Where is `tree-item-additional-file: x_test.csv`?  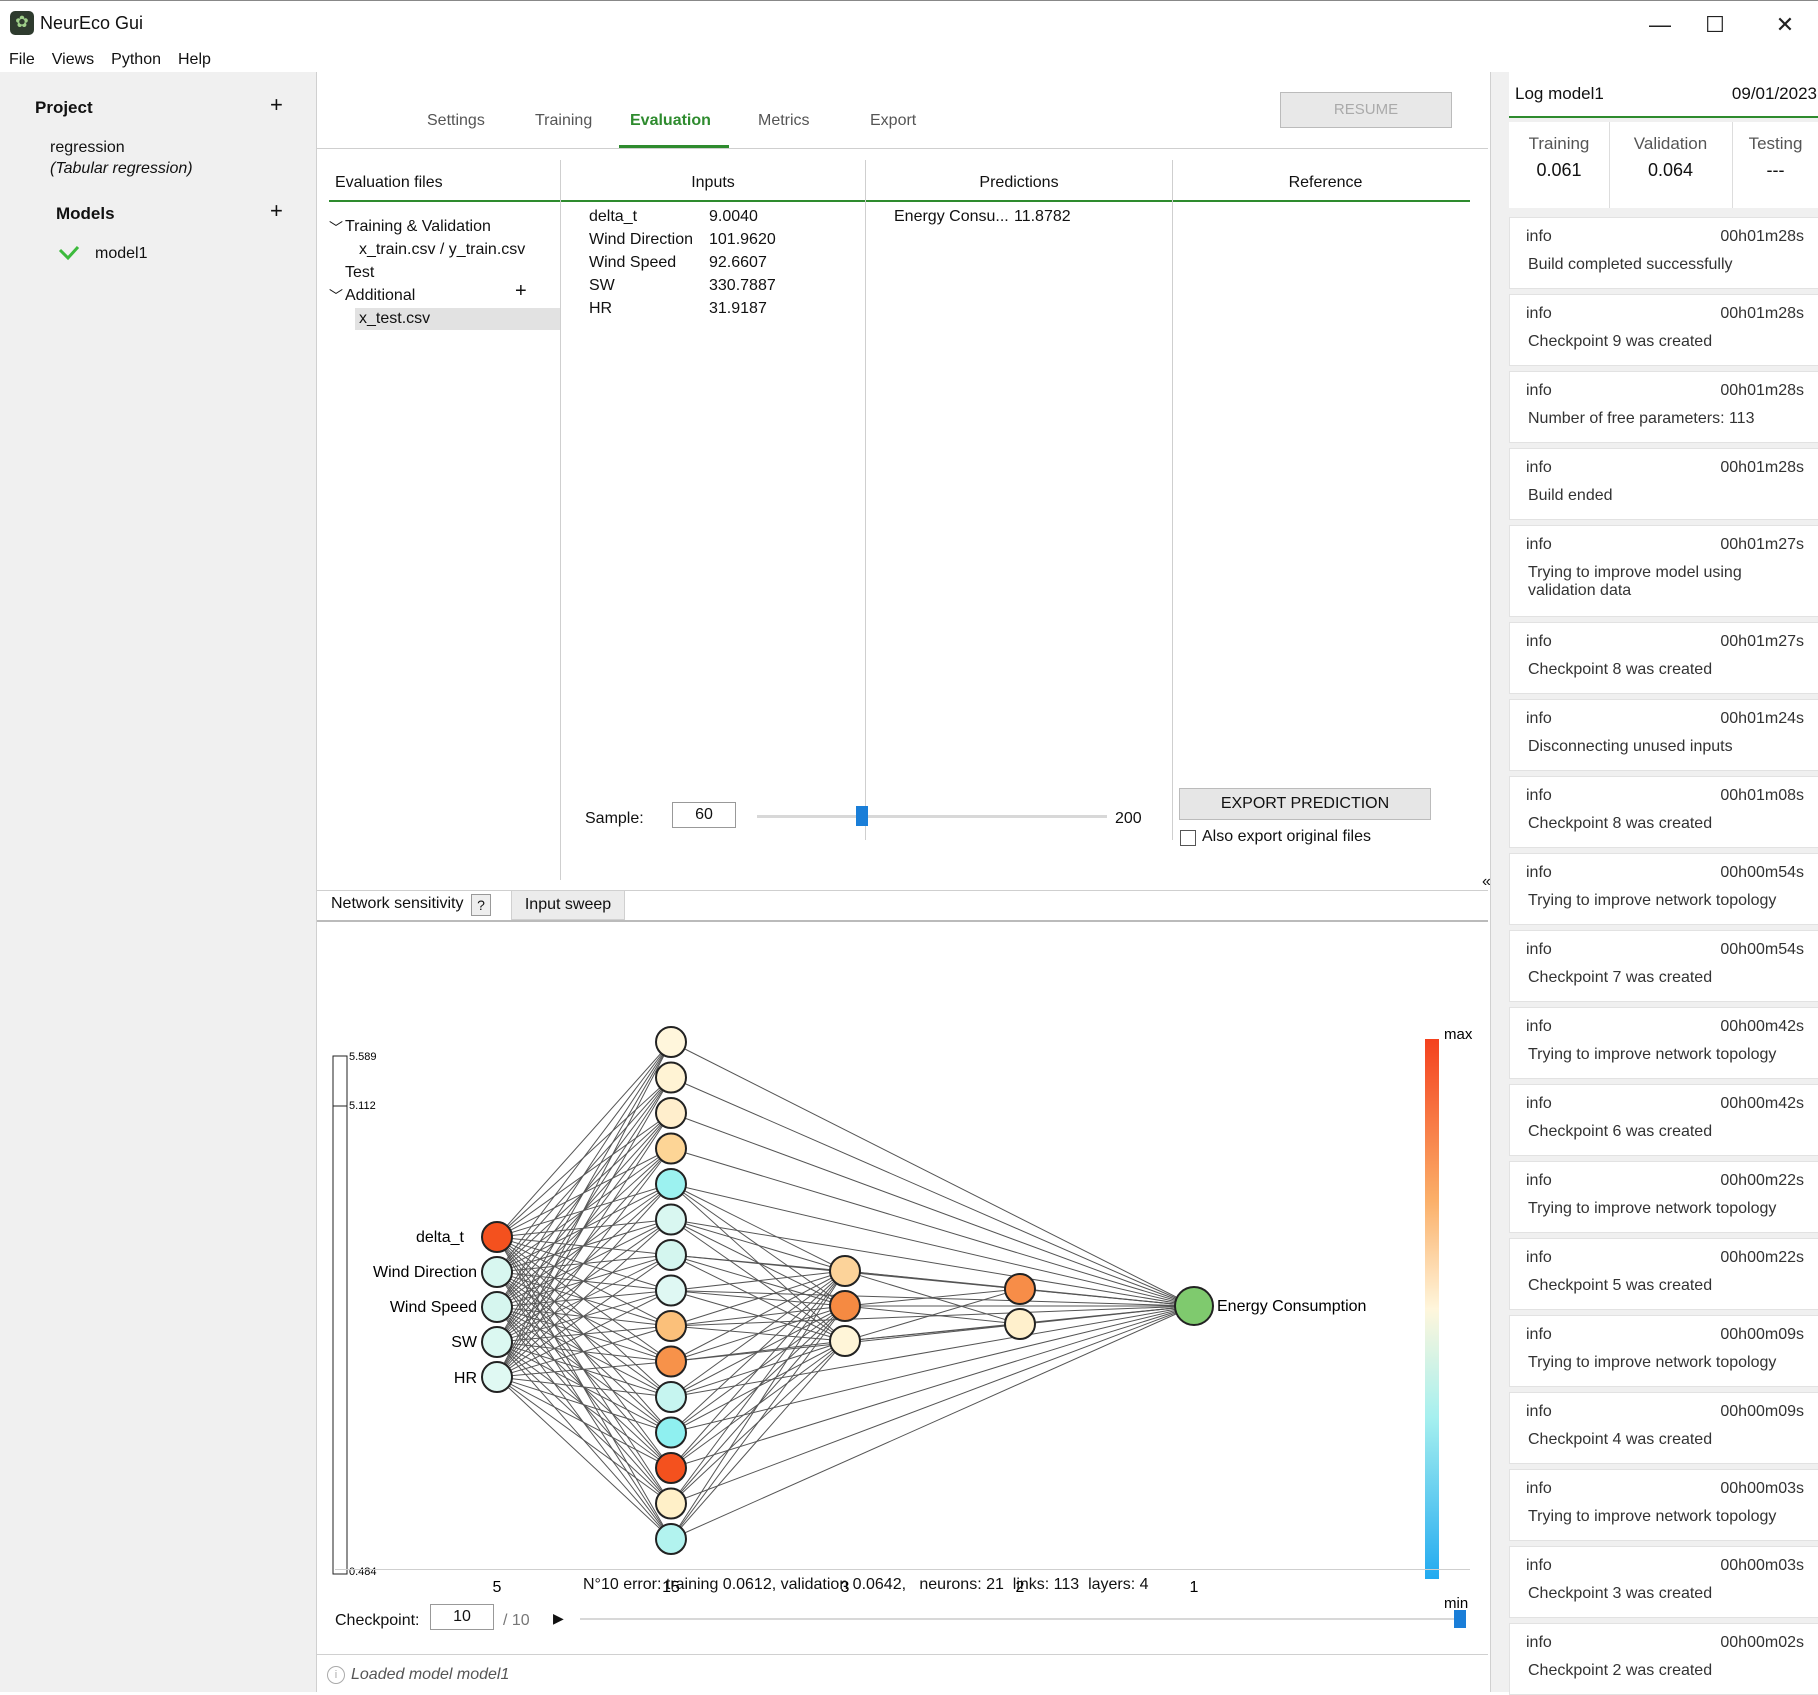
tree-item-additional-file: x_test.csv is located at coordinates (395, 318).